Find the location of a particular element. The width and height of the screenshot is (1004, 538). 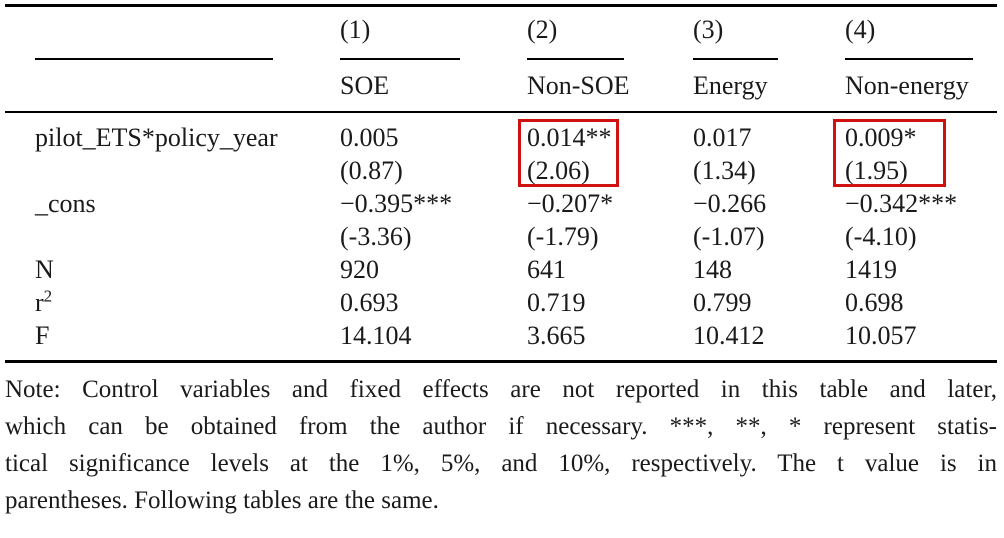

tvalue-cell: (-1.07) is located at coordinates (729, 236).